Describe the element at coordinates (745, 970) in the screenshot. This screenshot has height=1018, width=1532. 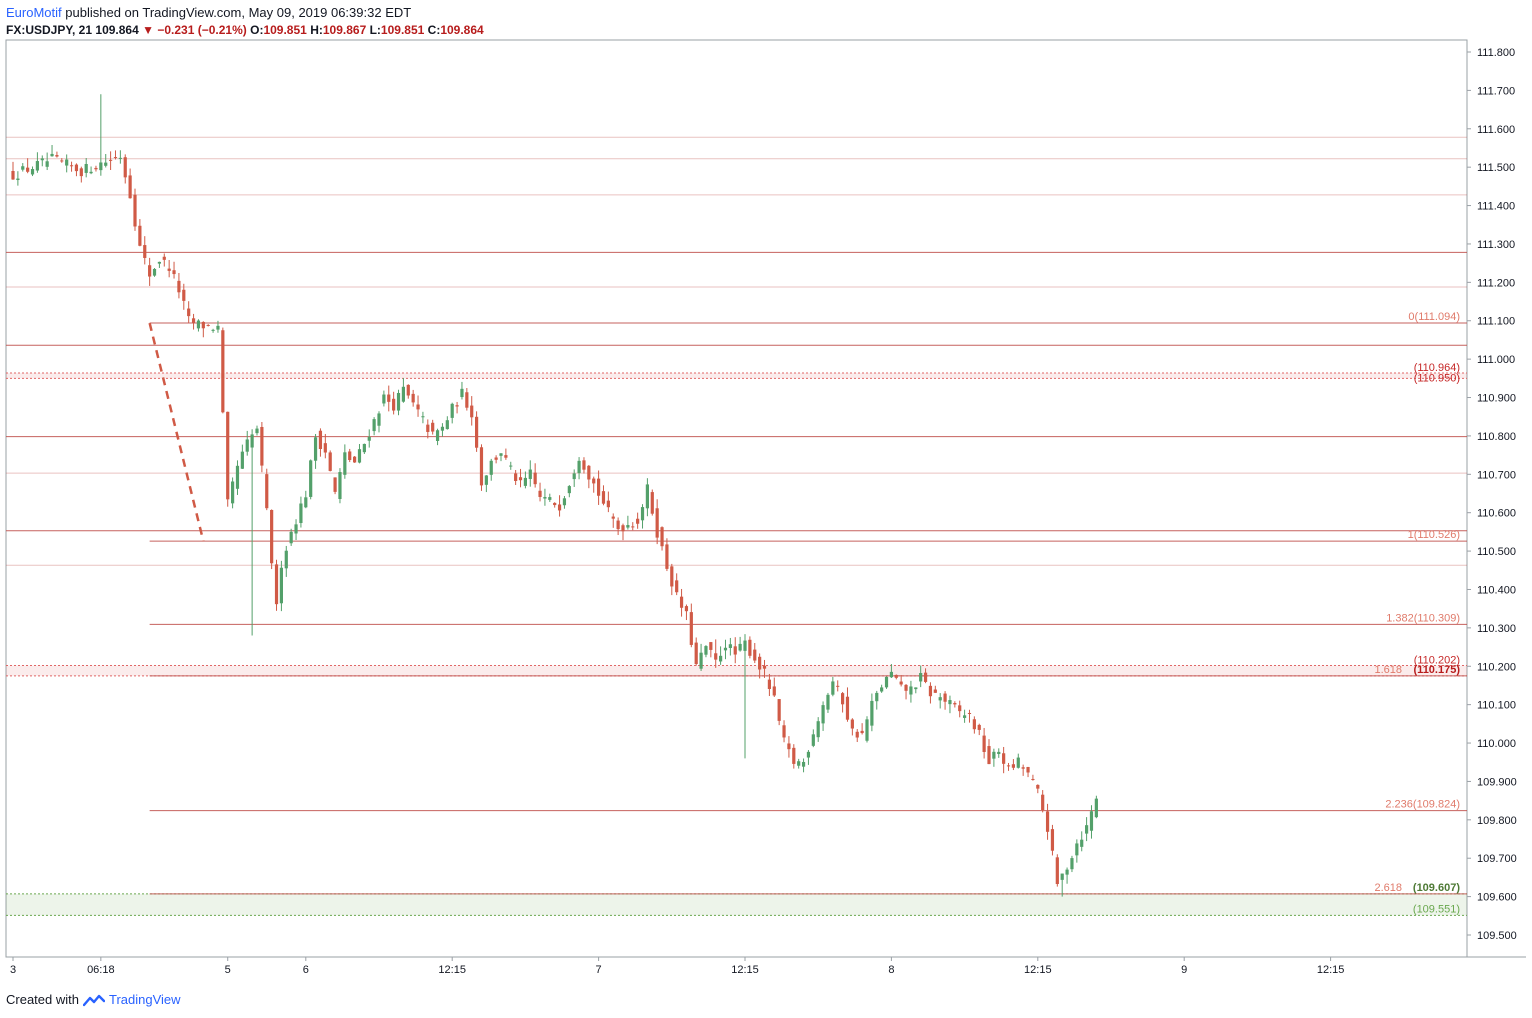
I see `x-tick-label-6: 12:15` at that location.